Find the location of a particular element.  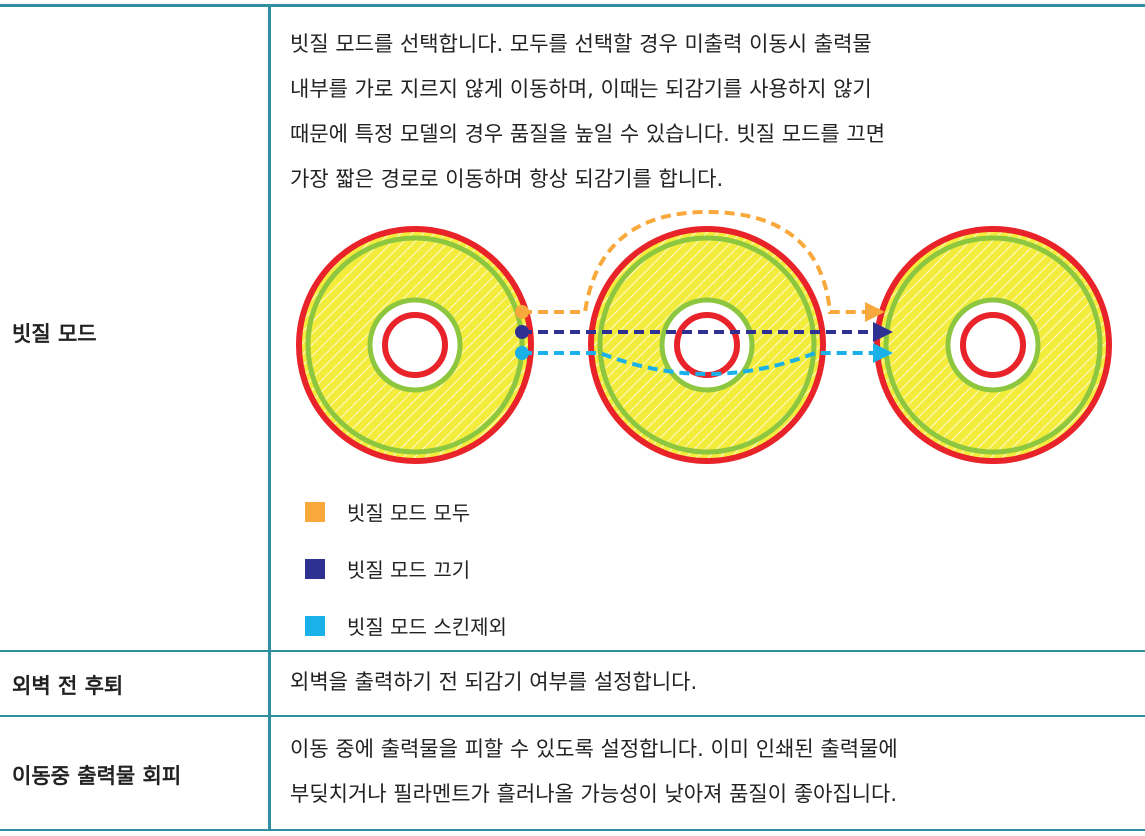

legend-item: 빗질 모드 모두 is located at coordinates (387, 511).